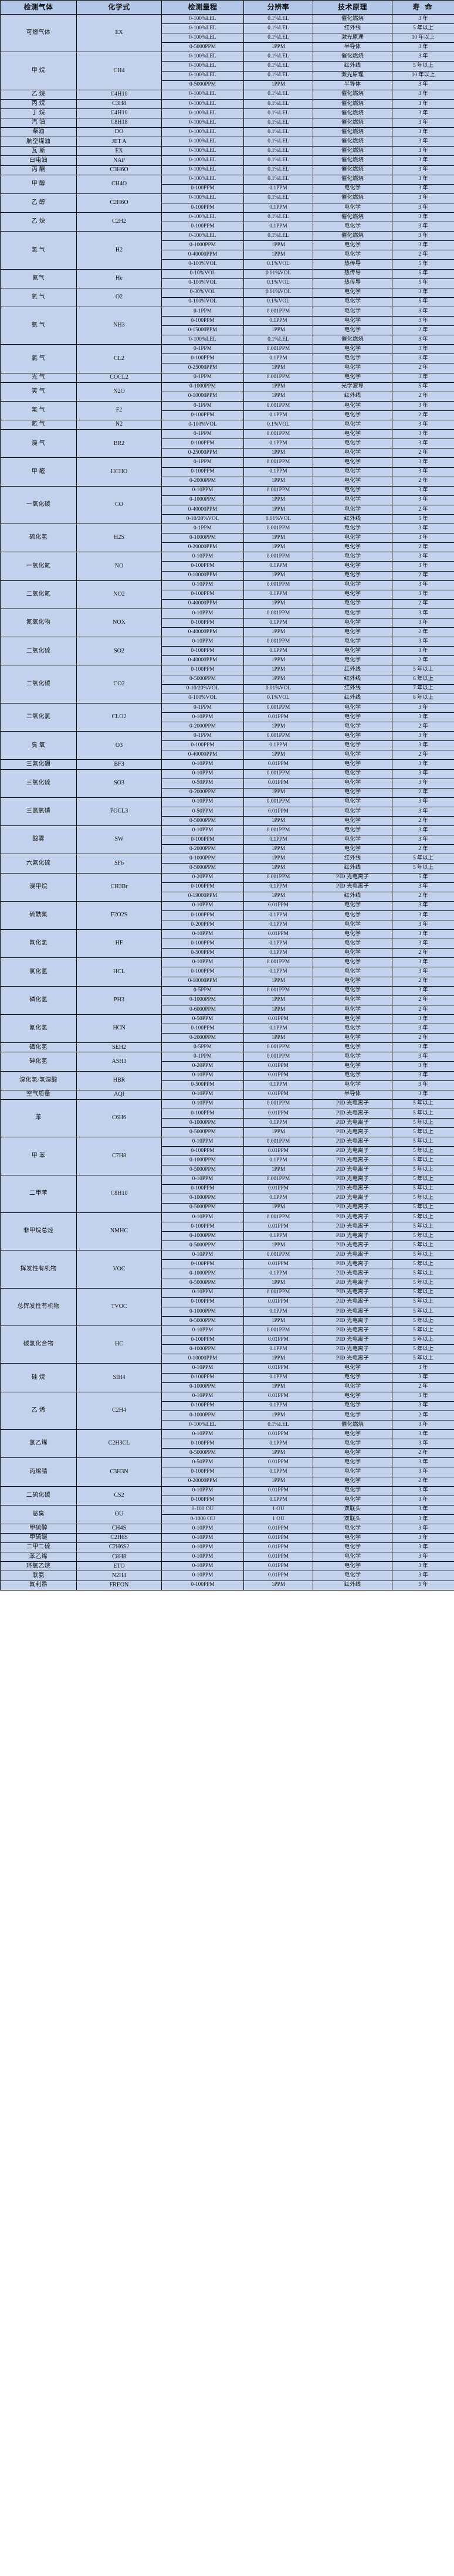 This screenshot has width=454, height=2576. What do you see at coordinates (119, 170) in the screenshot?
I see `cell-chemical-formula: C3H6O` at bounding box center [119, 170].